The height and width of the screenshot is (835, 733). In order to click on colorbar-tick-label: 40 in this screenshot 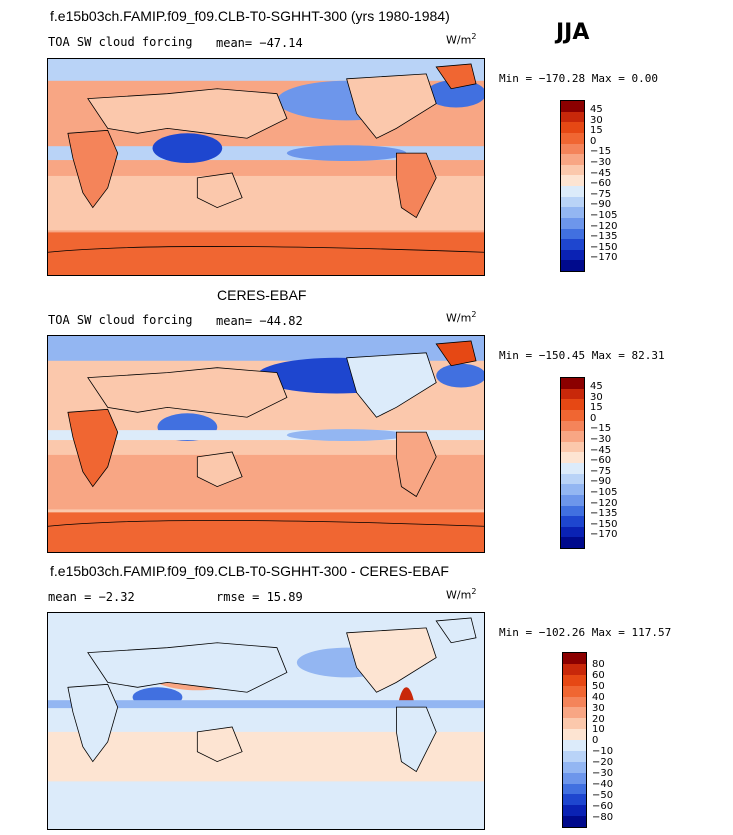, I will do `click(598, 697)`.